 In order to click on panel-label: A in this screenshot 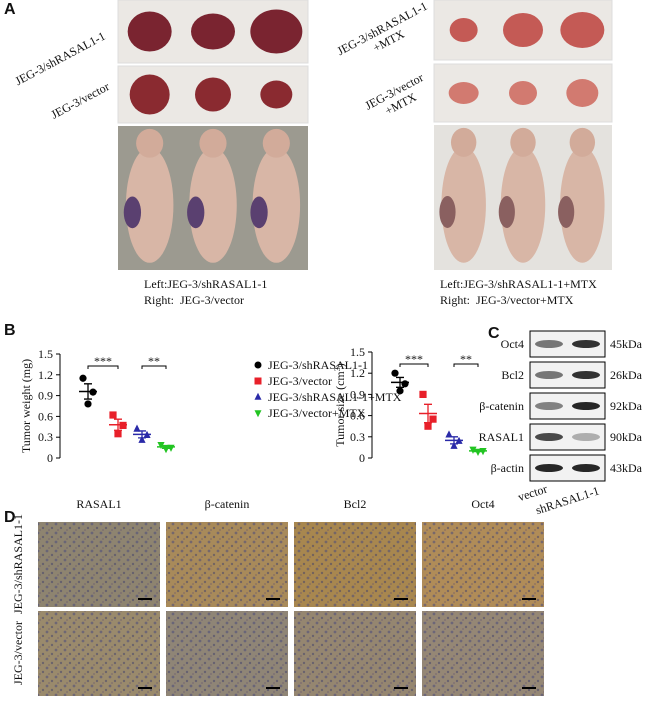, I will do `click(10, 9)`.